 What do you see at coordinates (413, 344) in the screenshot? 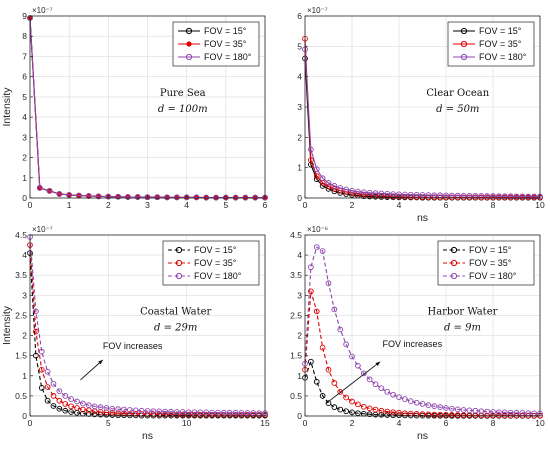
I see `fov-increases-label: FOV increases` at bounding box center [413, 344].